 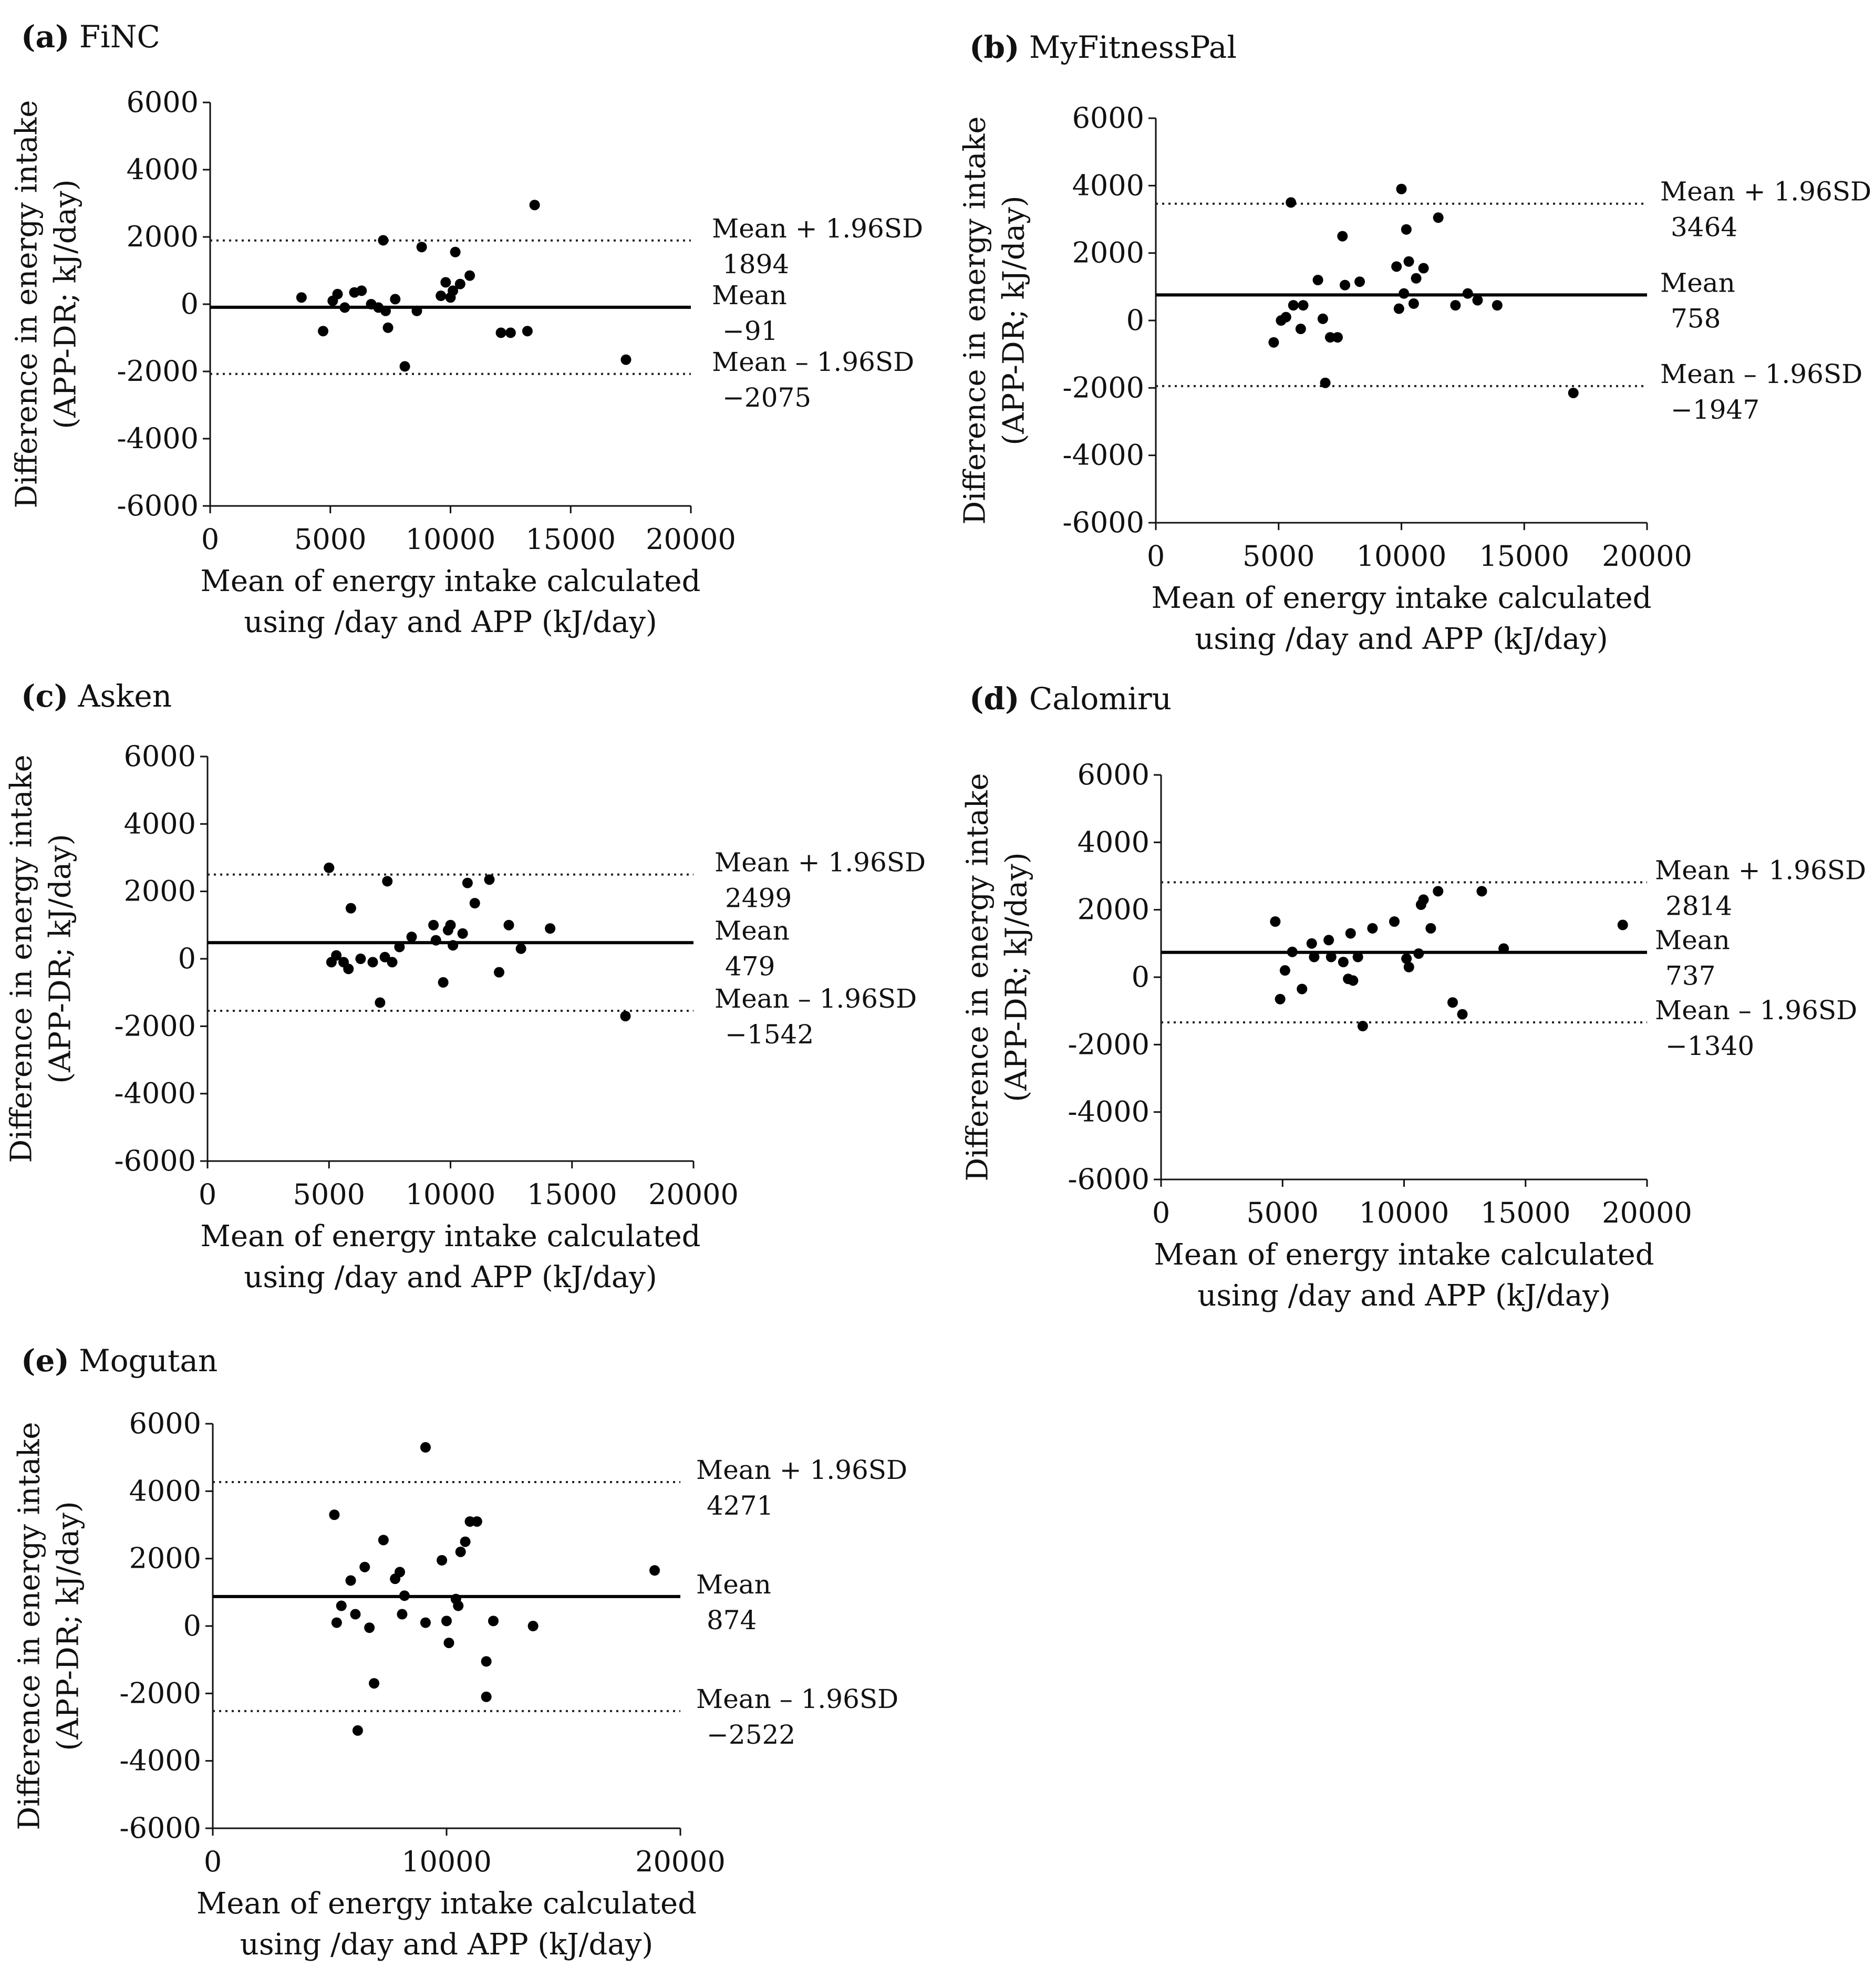 What do you see at coordinates (192, 1625) in the screenshot?
I see `y-tick-label: 0` at bounding box center [192, 1625].